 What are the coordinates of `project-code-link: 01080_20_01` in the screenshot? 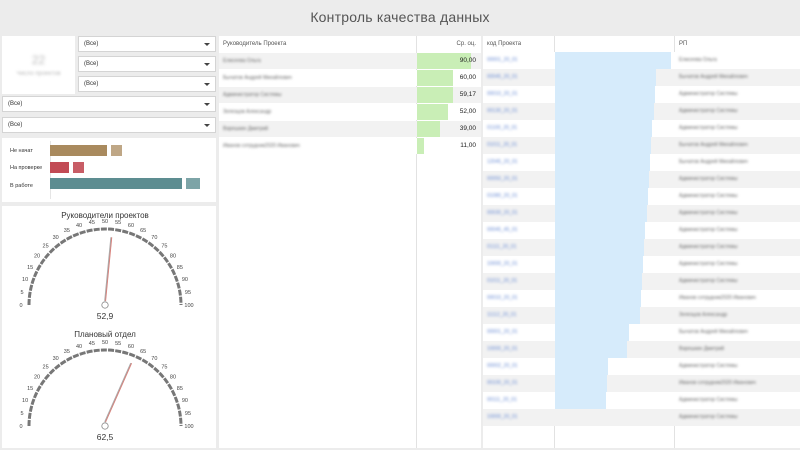 It's located at (502, 196).